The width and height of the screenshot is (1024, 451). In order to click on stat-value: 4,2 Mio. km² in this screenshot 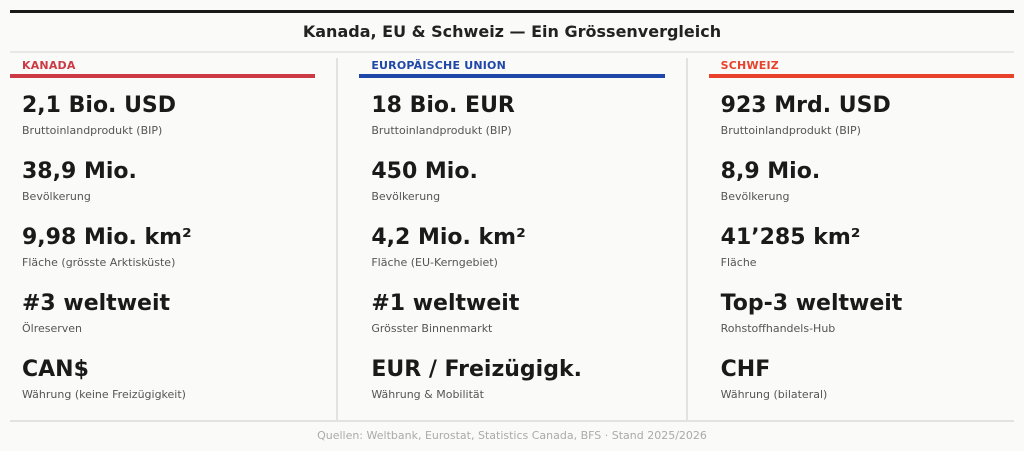, I will do `click(448, 237)`.